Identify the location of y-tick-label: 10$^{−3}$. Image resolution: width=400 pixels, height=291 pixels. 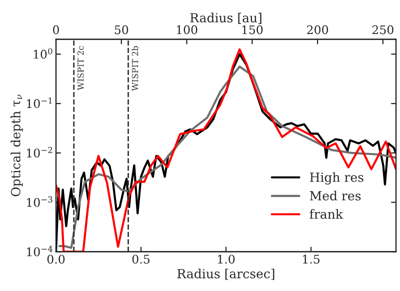
(39, 201).